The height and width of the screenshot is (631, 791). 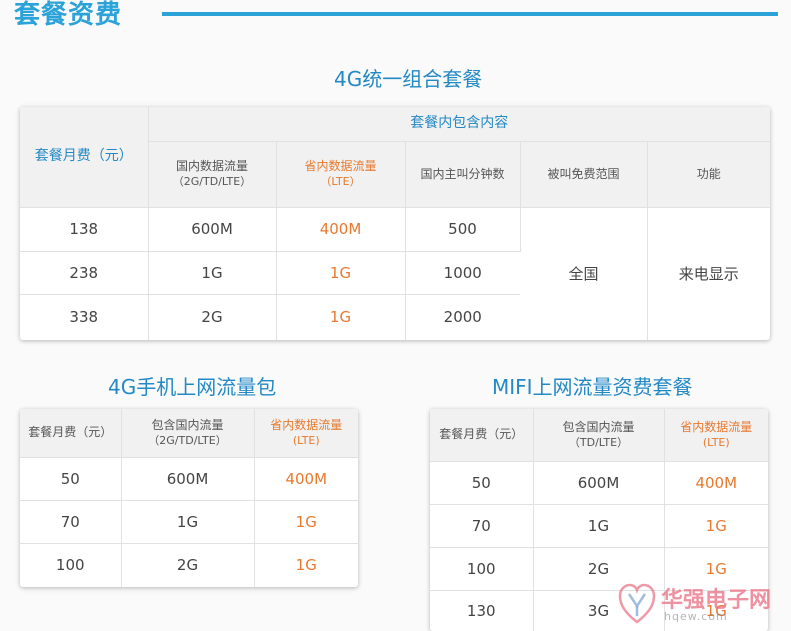 What do you see at coordinates (637, 603) in the screenshot?
I see `hqew-logo-icon` at bounding box center [637, 603].